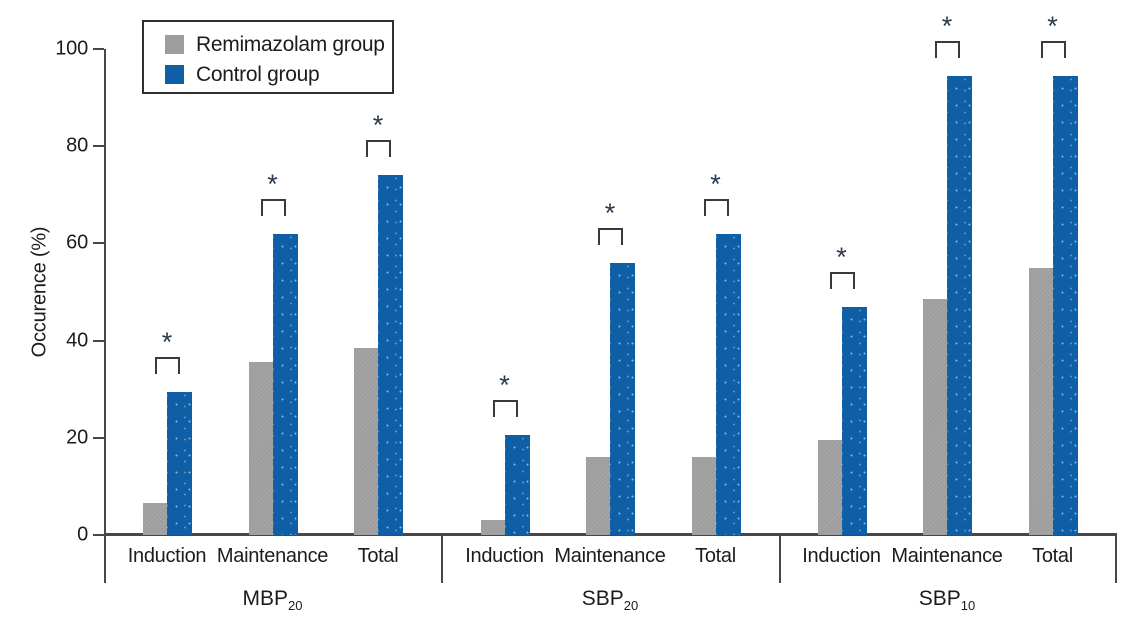 This screenshot has width=1134, height=634. Describe the element at coordinates (77, 145) in the screenshot. I see `y-tick-label: 80` at that location.